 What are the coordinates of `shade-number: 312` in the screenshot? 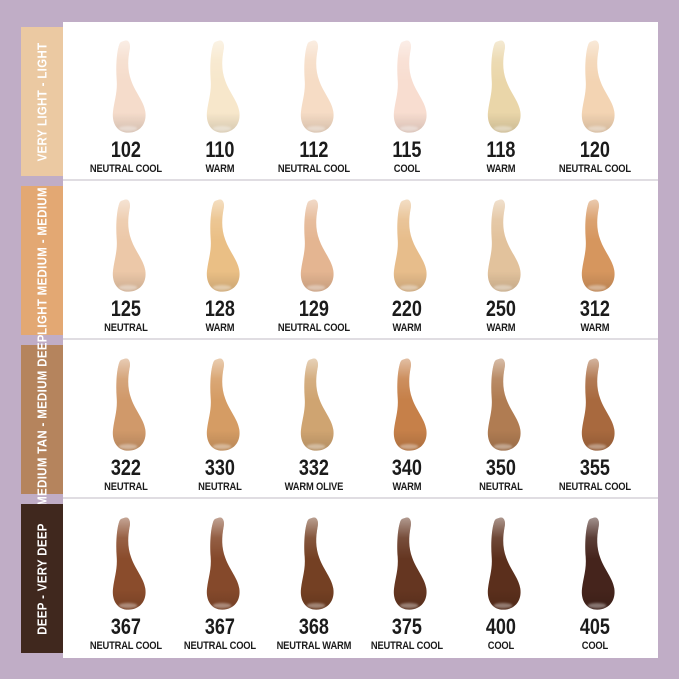 It's located at (595, 308).